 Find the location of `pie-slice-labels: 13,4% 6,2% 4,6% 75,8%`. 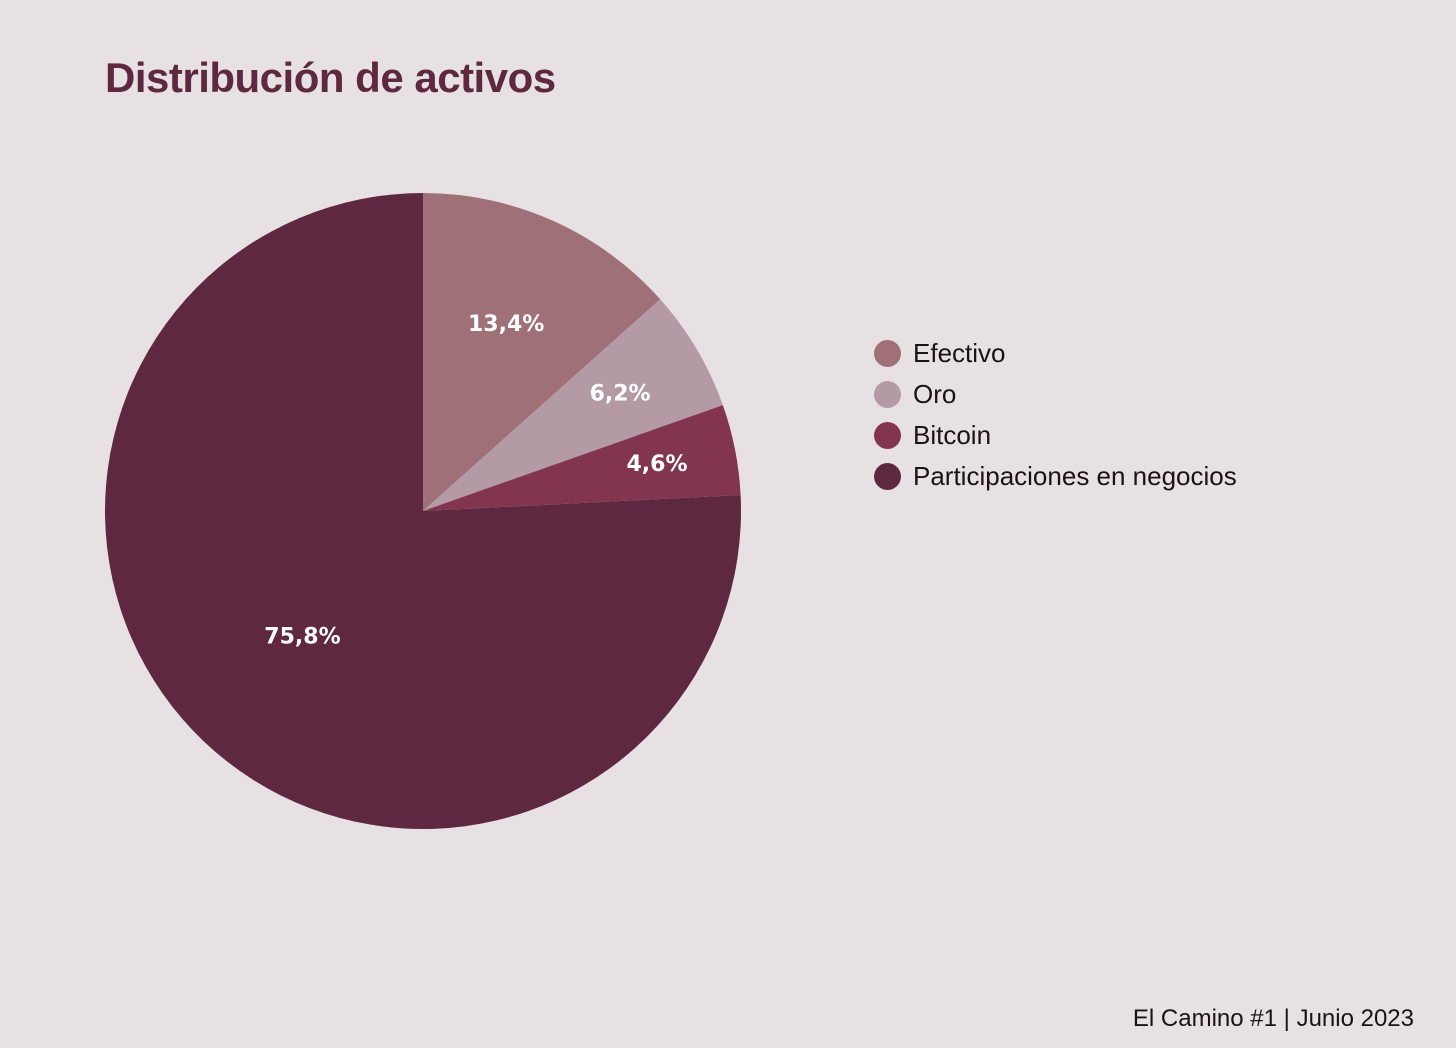

pie-slice-labels: 13,4% 6,2% 4,6% 75,8% is located at coordinates (475, 480).